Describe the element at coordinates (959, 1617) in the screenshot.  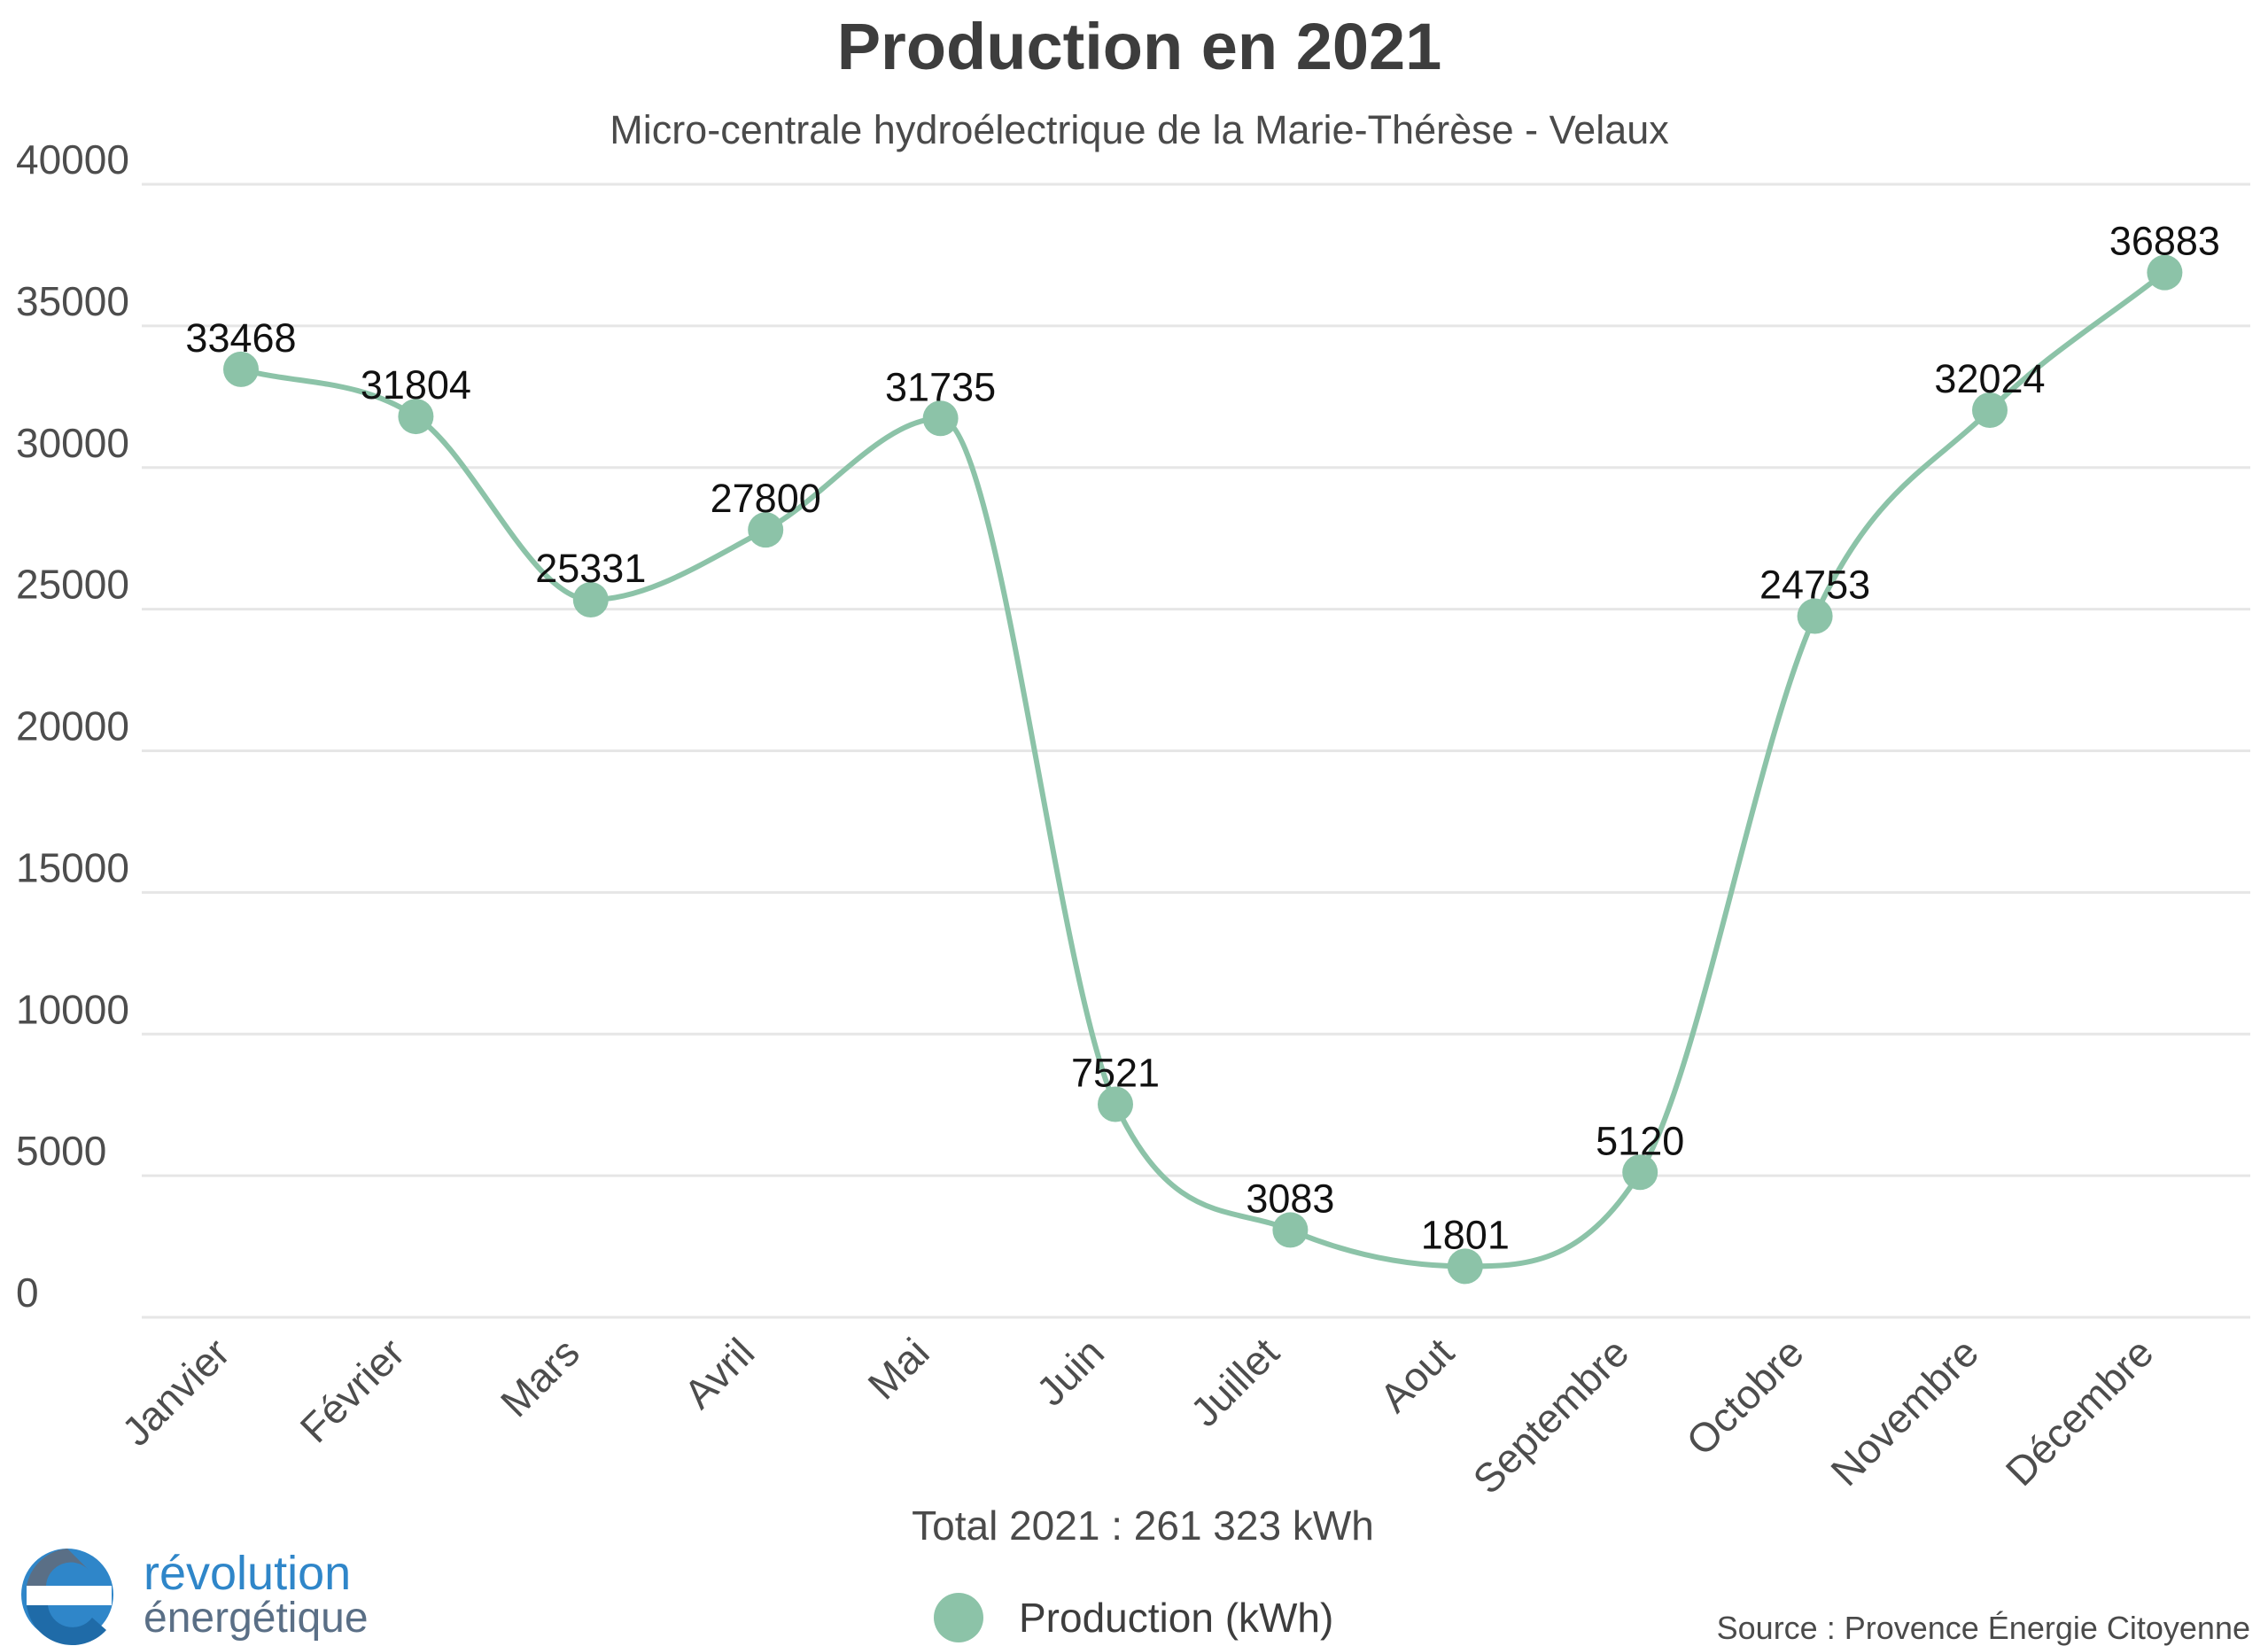
I see `legend-swatch` at that location.